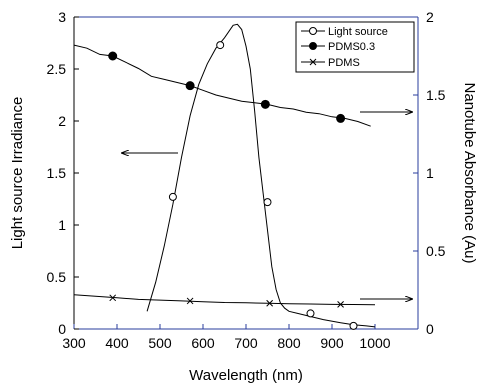 The image size is (482, 387). Describe the element at coordinates (17, 173) in the screenshot. I see `y-axis-left-label: Light source Irradiance` at that location.